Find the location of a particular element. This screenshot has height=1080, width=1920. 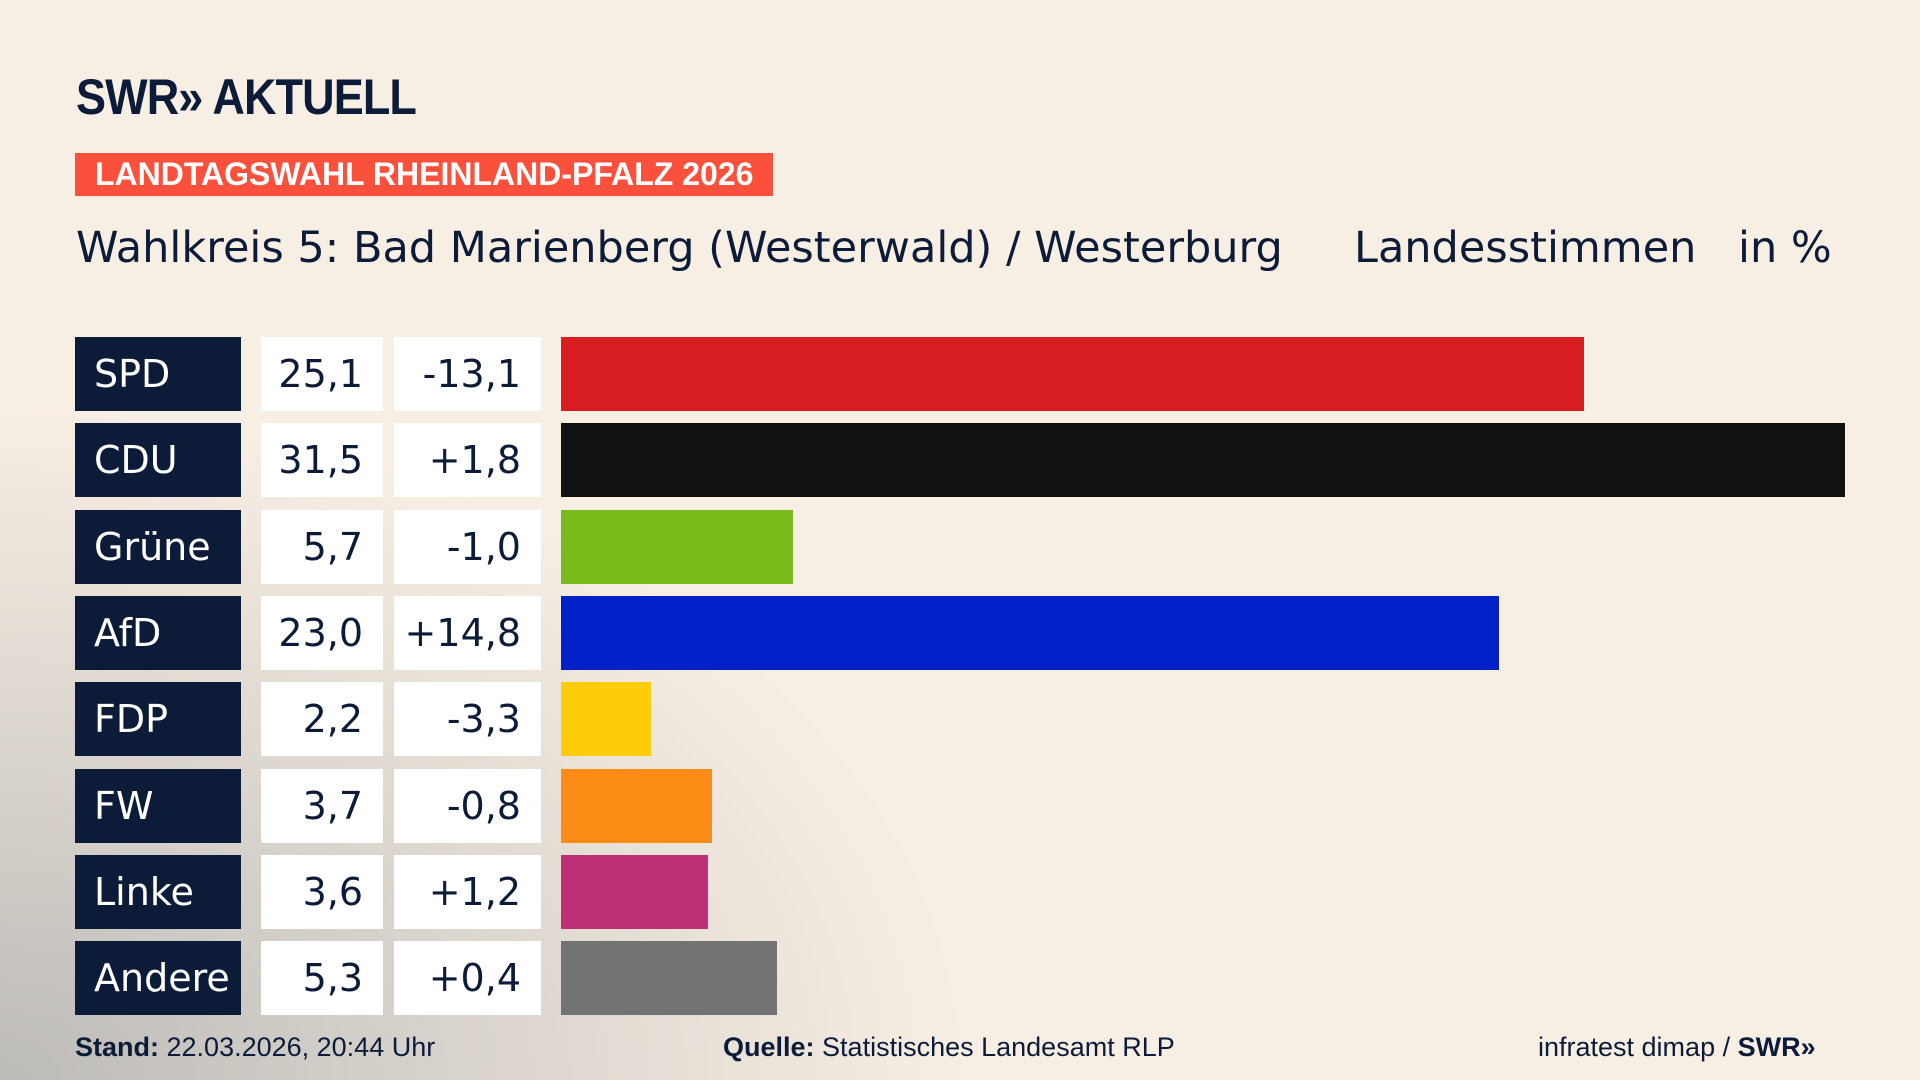

stand-label: Stand: is located at coordinates (117, 1047).